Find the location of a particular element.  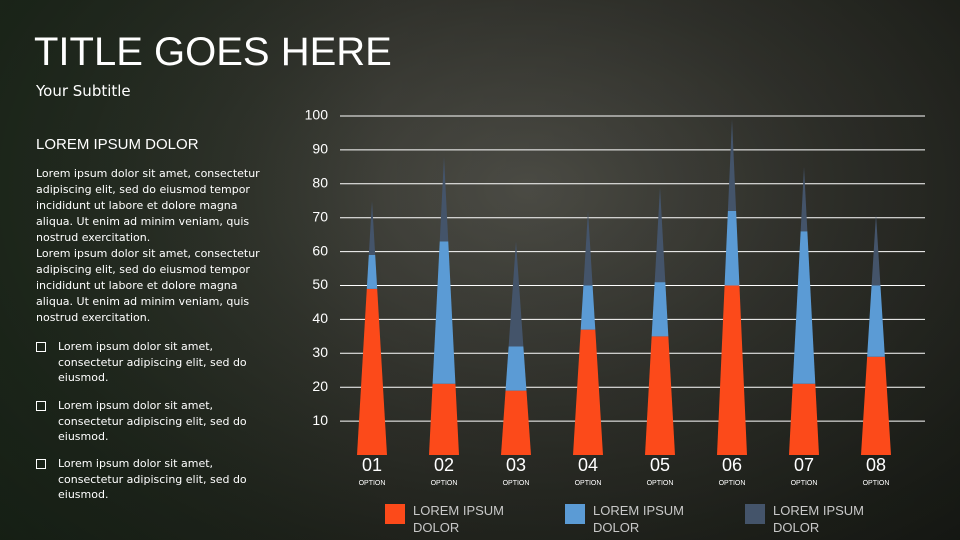

subtitle: Your Subtitle is located at coordinates (83, 91).